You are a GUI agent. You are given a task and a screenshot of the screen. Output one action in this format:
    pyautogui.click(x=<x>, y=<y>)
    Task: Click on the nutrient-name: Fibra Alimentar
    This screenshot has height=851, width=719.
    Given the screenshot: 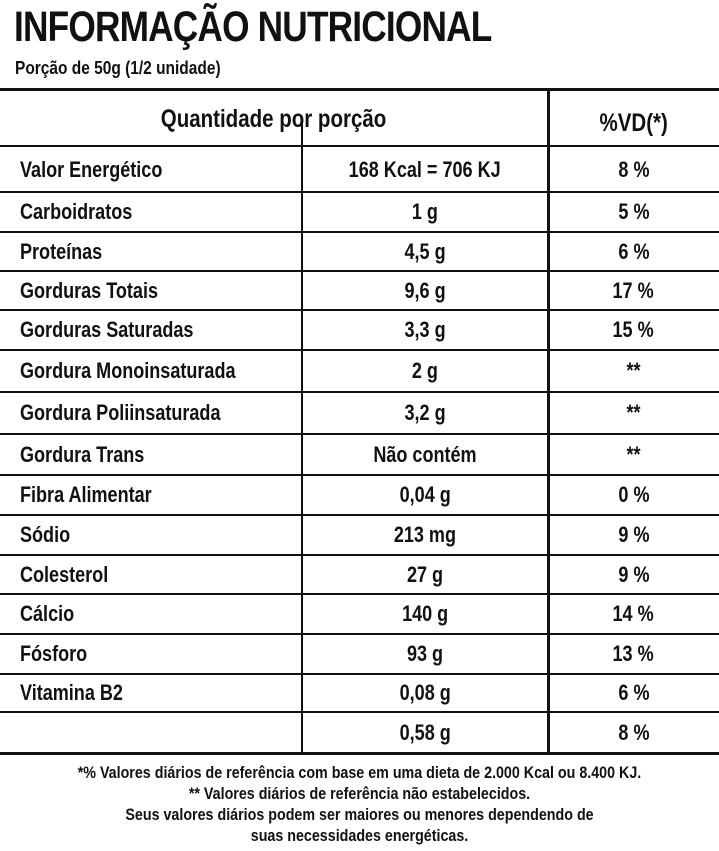 What is the action you would take?
    pyautogui.click(x=100, y=495)
    